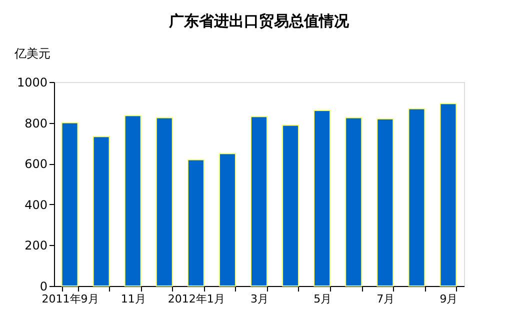 The width and height of the screenshot is (508, 327). Describe the element at coordinates (449, 299) in the screenshot. I see `x-tick-label: 9月` at that location.